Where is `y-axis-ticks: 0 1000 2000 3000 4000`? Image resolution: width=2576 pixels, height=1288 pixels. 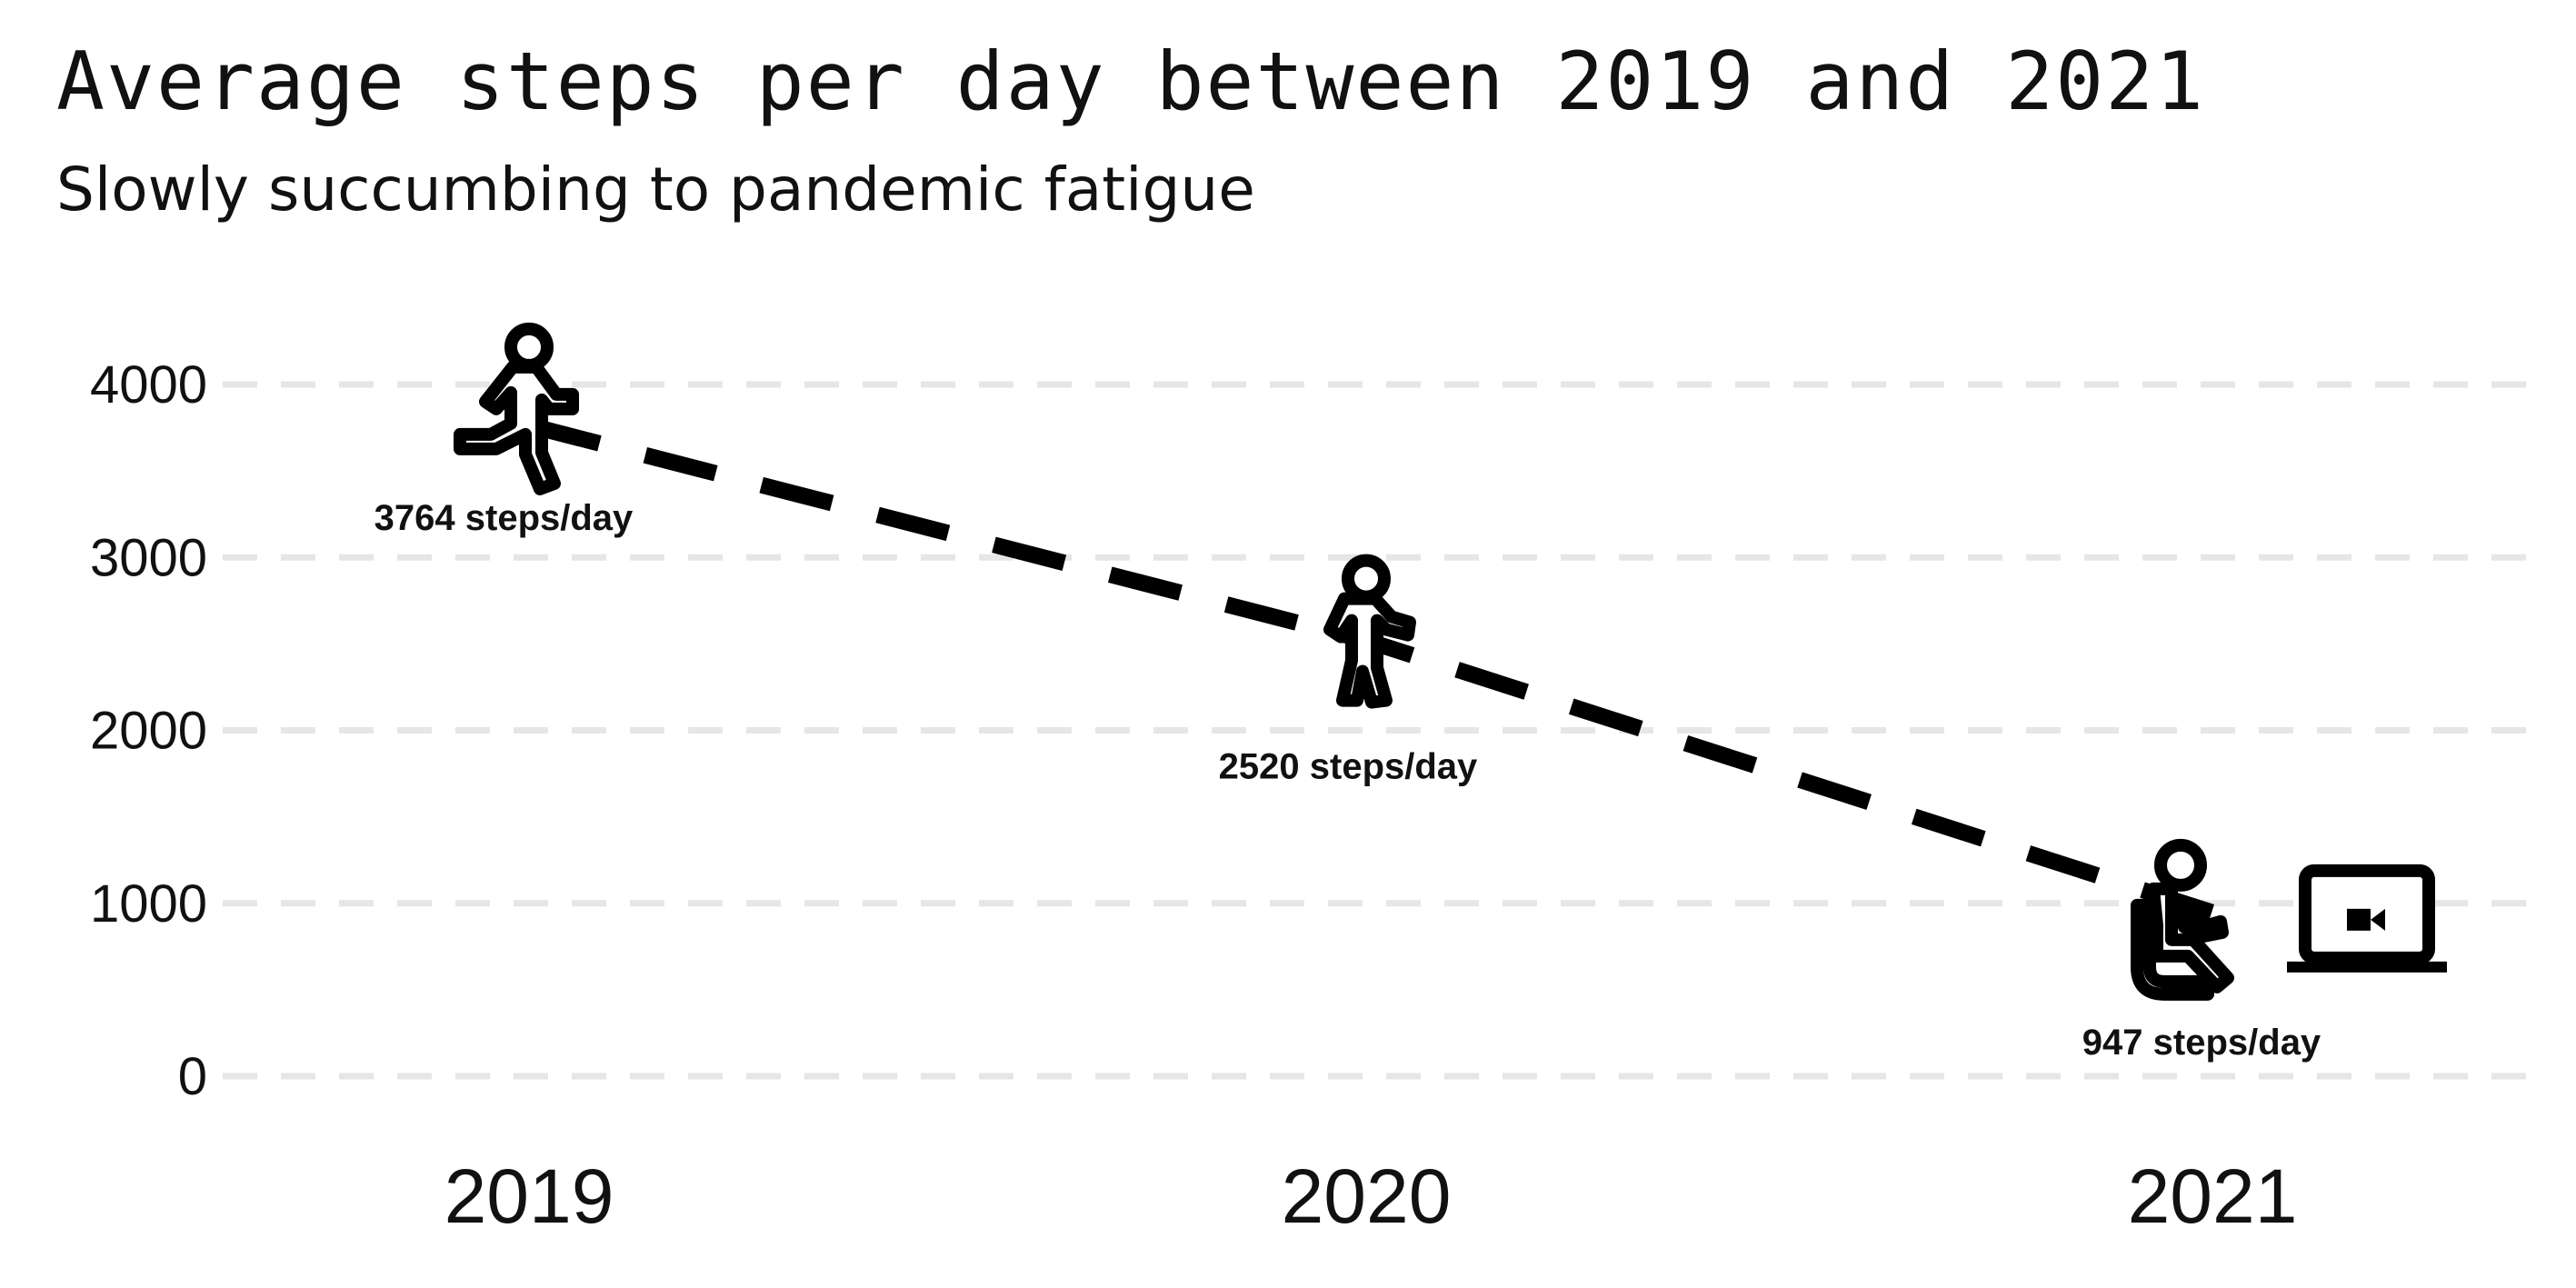 y-axis-ticks: 0 1000 2000 3000 4000 is located at coordinates (148, 730).